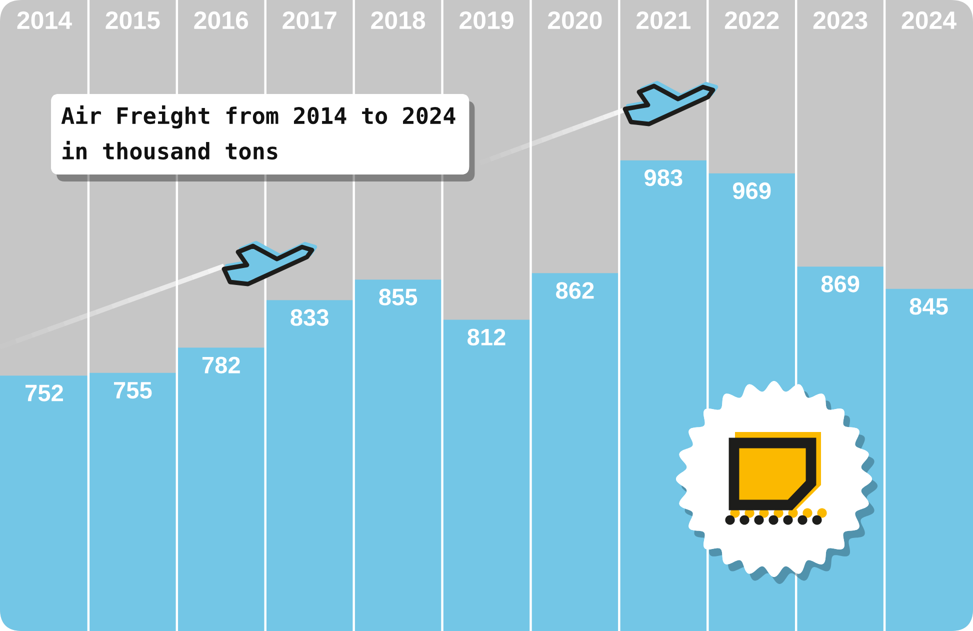  I want to click on data-label: 812, so click(487, 337).